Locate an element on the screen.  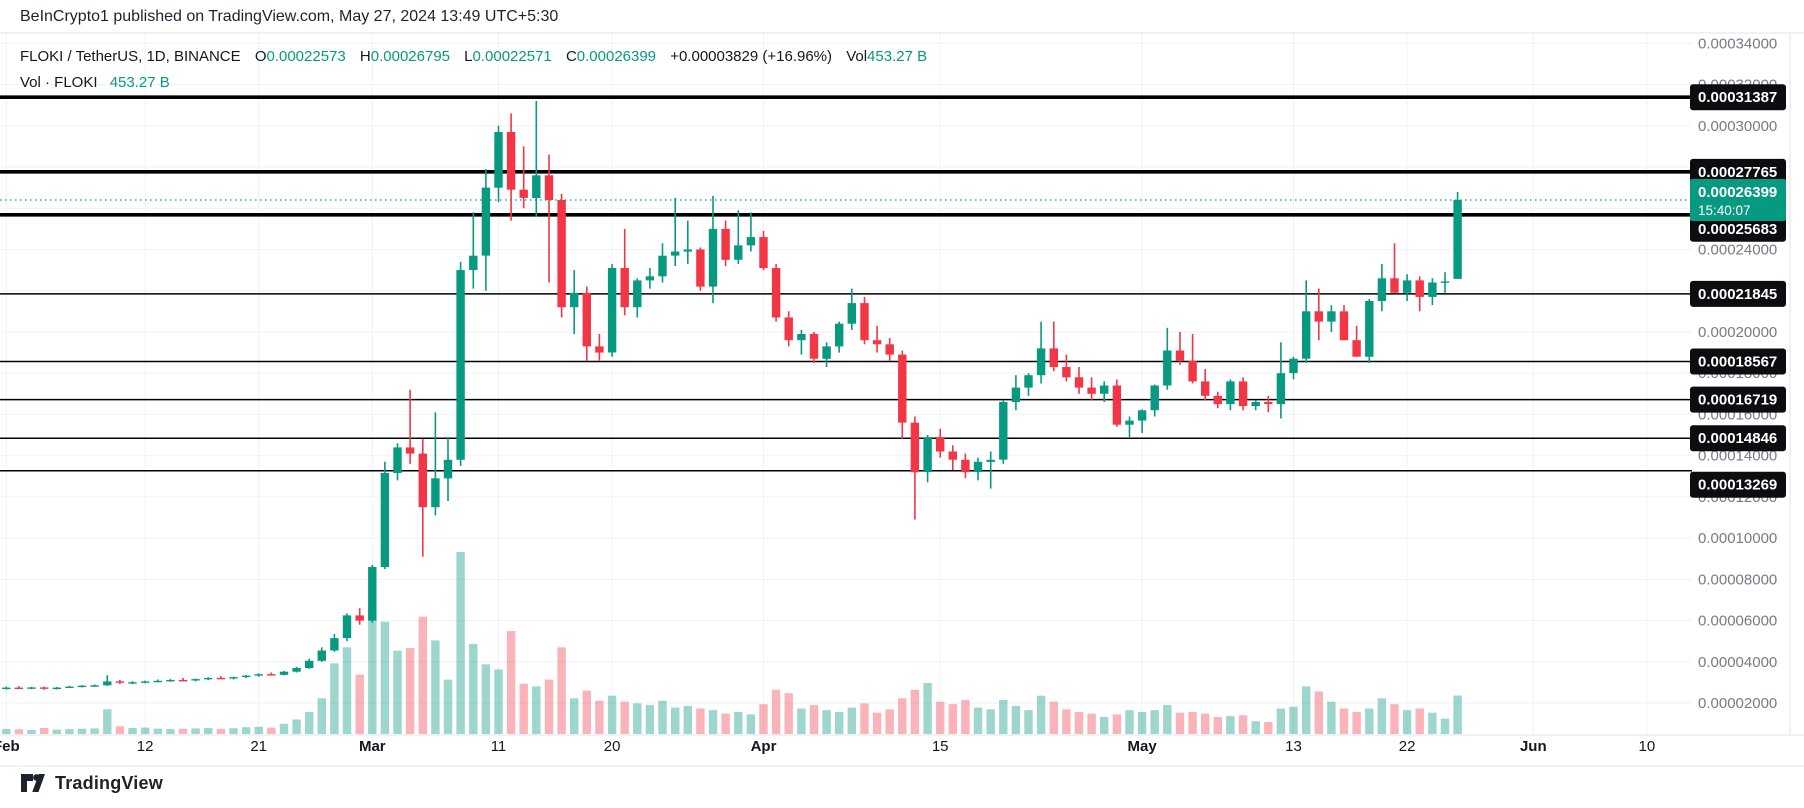
symbol-title: FLOKI / TetherUS, 1D, BINANCE is located at coordinates (130, 56).